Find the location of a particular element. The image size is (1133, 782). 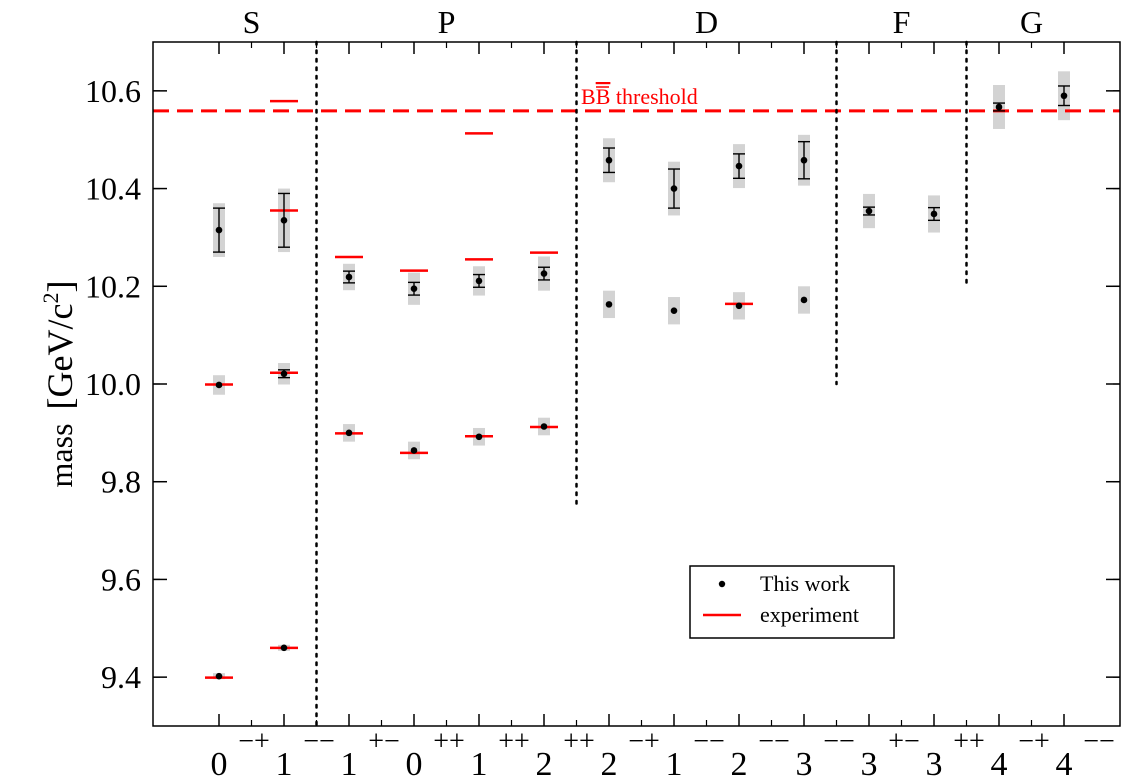

legend-label-experiment: experiment is located at coordinates (809, 614).